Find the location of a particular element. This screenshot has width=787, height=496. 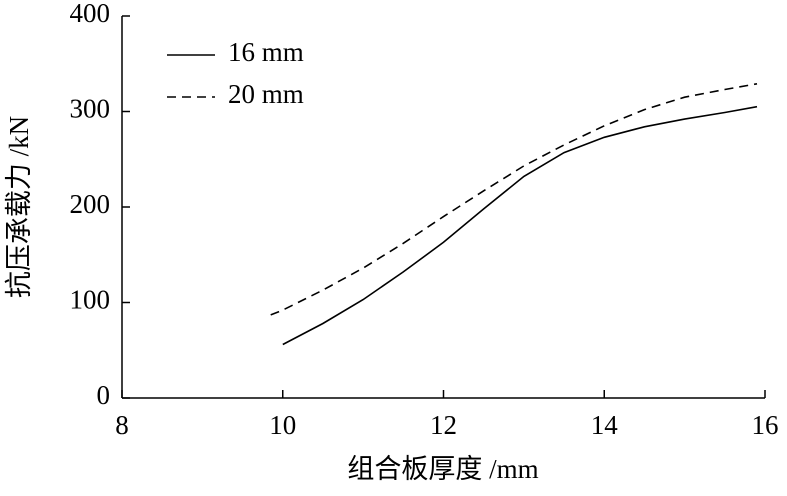

x-tick-label: 16 is located at coordinates (765, 425).